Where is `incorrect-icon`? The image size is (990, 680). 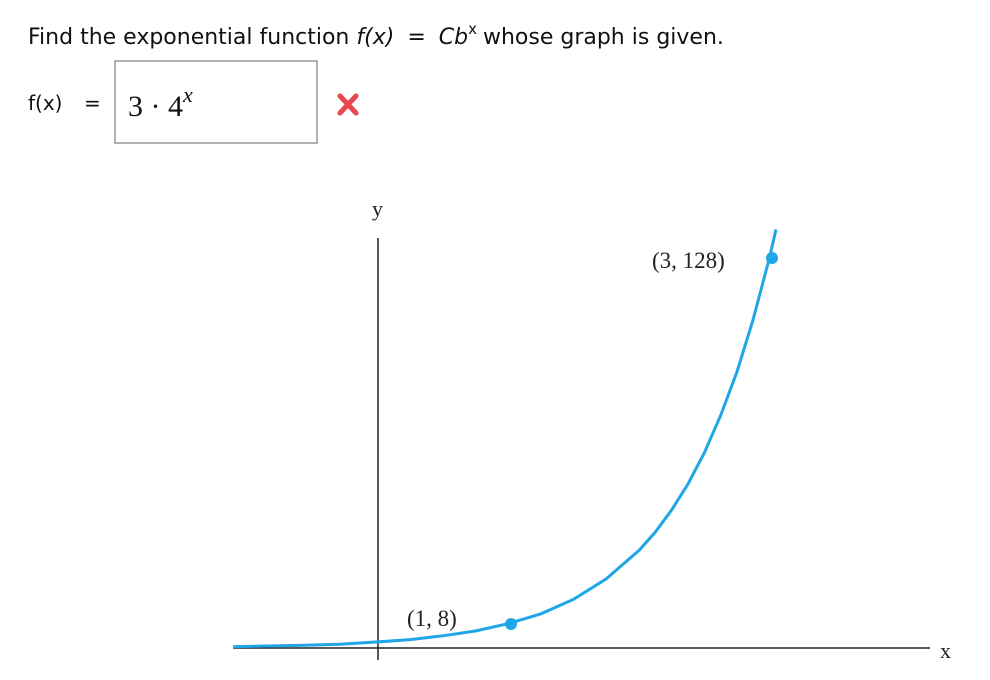
incorrect-icon is located at coordinates (348, 104).